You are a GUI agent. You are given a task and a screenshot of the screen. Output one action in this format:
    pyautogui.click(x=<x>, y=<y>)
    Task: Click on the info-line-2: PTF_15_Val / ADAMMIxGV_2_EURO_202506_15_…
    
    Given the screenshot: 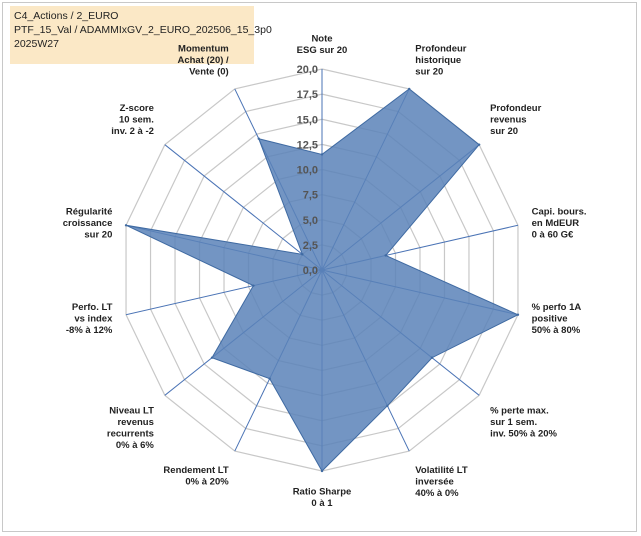 What is the action you would take?
    pyautogui.click(x=143, y=30)
    